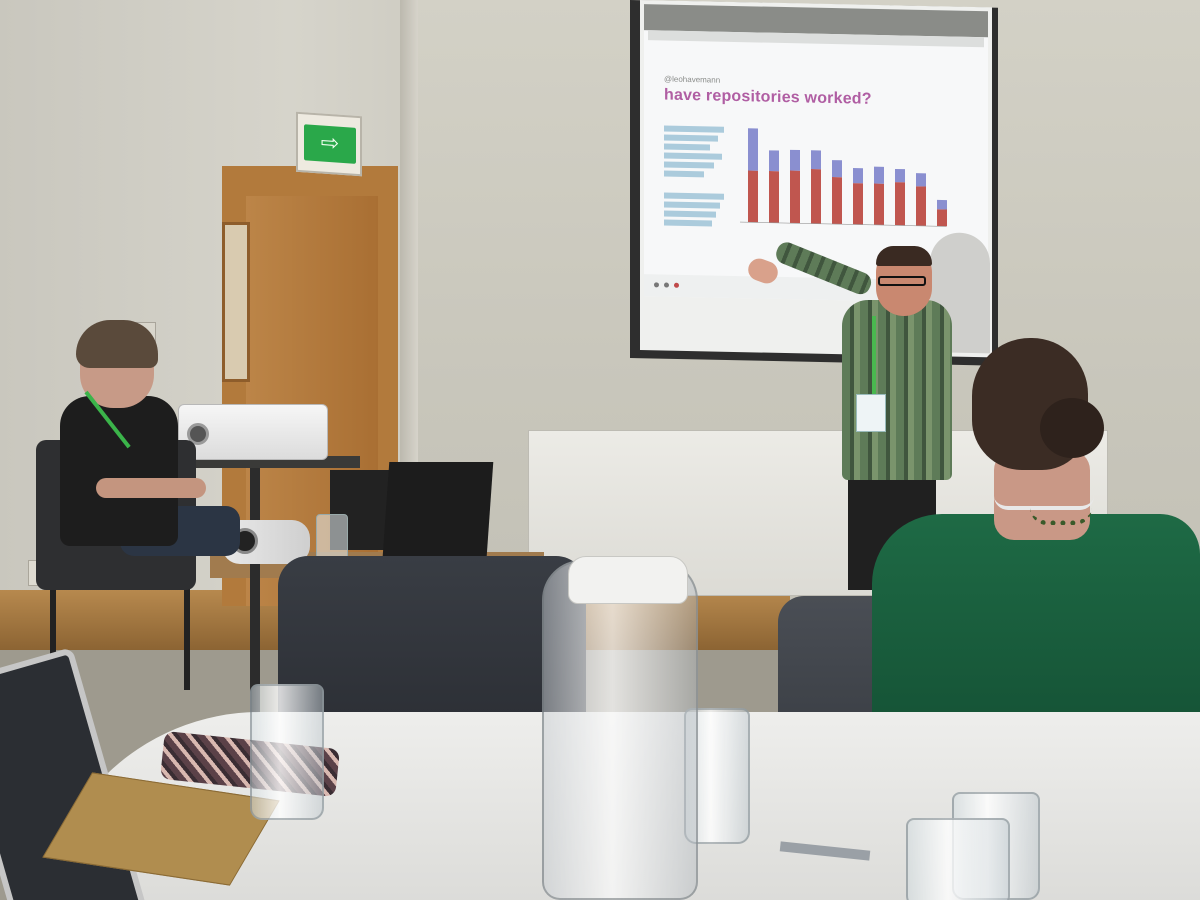  What do you see at coordinates (198, 434) in the screenshot?
I see `projector-lens` at bounding box center [198, 434].